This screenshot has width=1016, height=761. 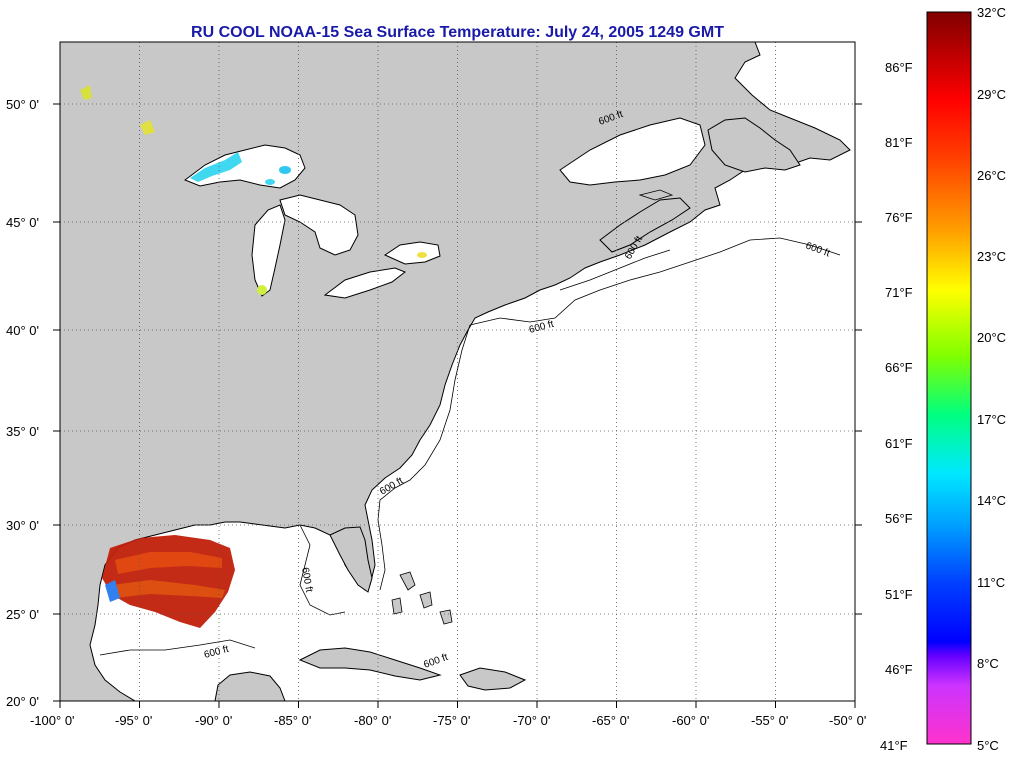 I want to click on lake-superior, so click(x=244, y=166).